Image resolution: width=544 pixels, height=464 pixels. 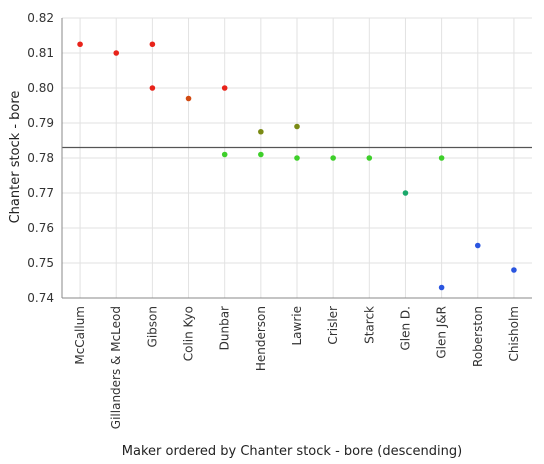 I want to click on y-tick-label: 0.82, so click(x=40, y=18).